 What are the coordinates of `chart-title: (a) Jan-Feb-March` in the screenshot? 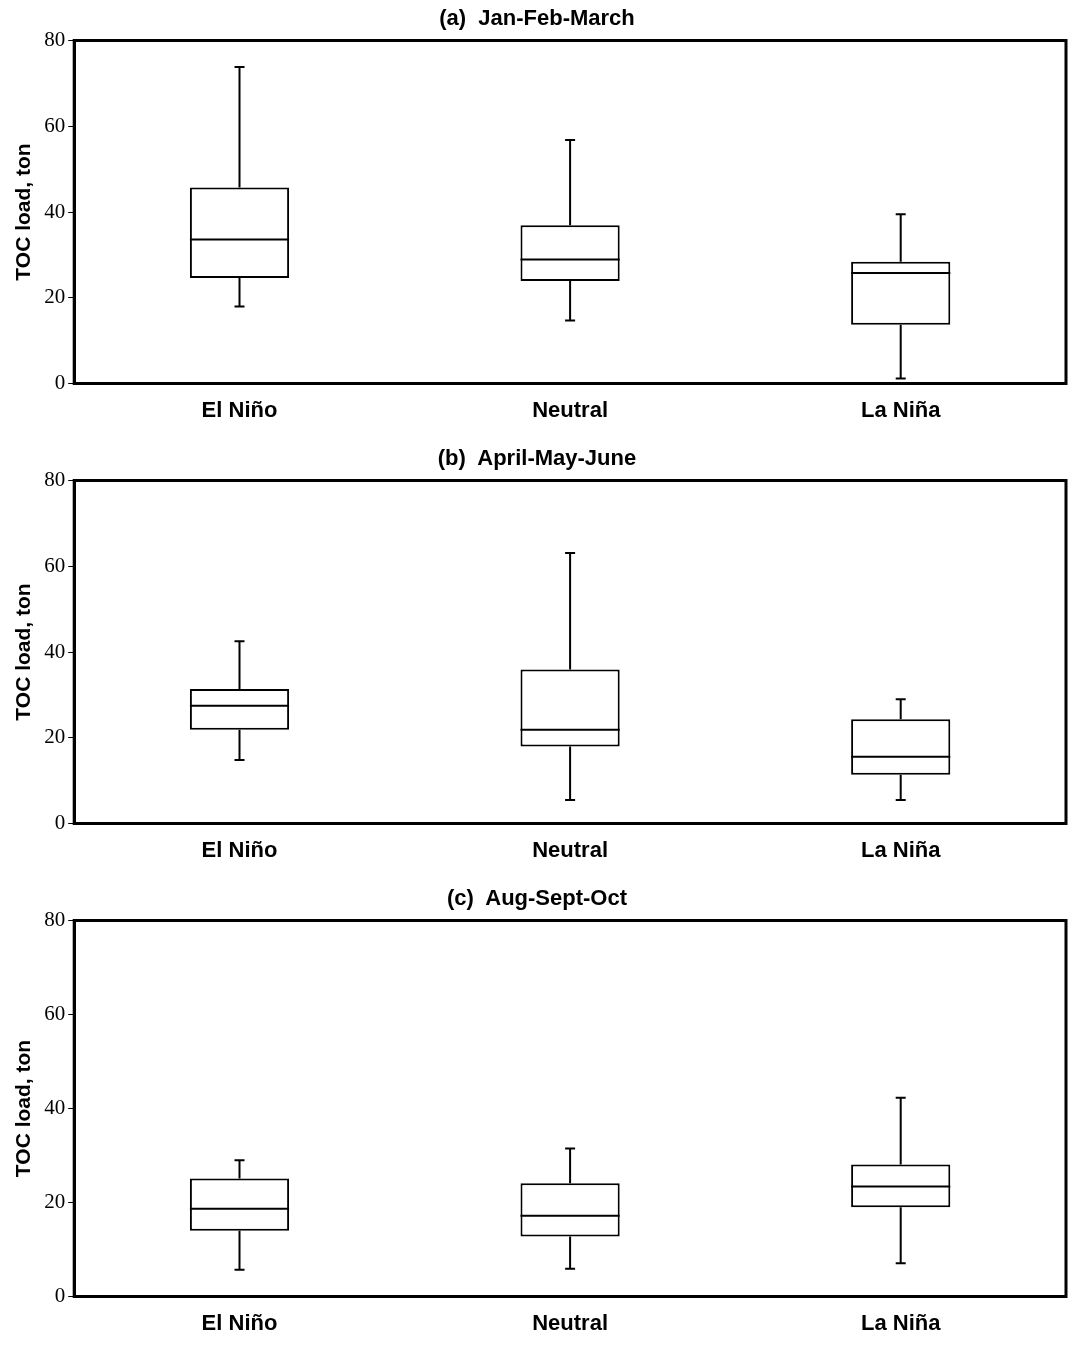 It's located at (537, 18).